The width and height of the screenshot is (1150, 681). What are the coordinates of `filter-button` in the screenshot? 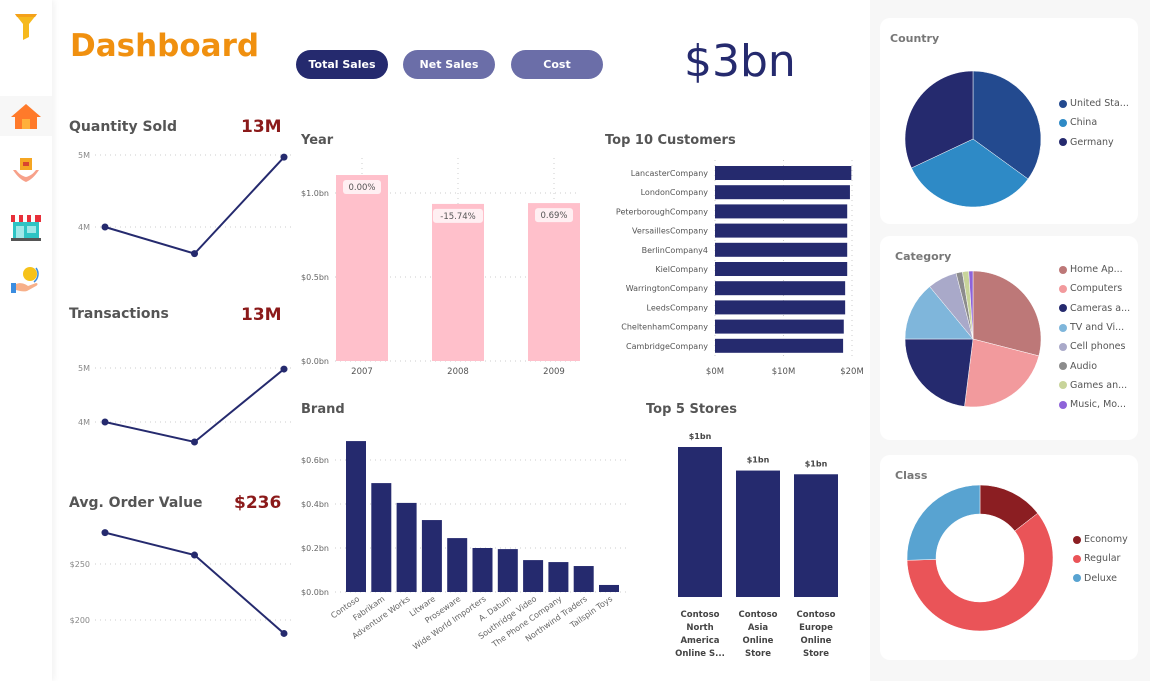 It's located at (26, 26).